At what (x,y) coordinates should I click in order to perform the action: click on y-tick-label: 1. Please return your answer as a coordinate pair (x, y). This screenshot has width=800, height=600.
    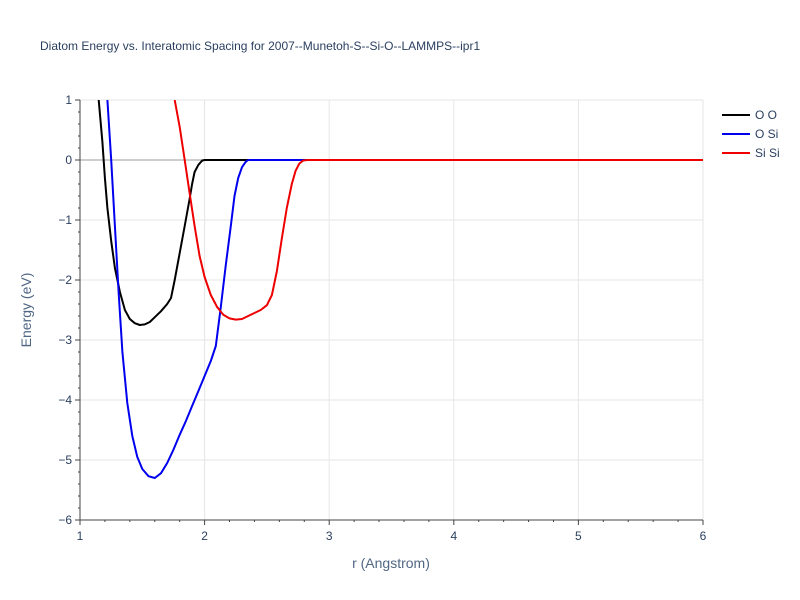
    Looking at the image, I should click on (68, 100).